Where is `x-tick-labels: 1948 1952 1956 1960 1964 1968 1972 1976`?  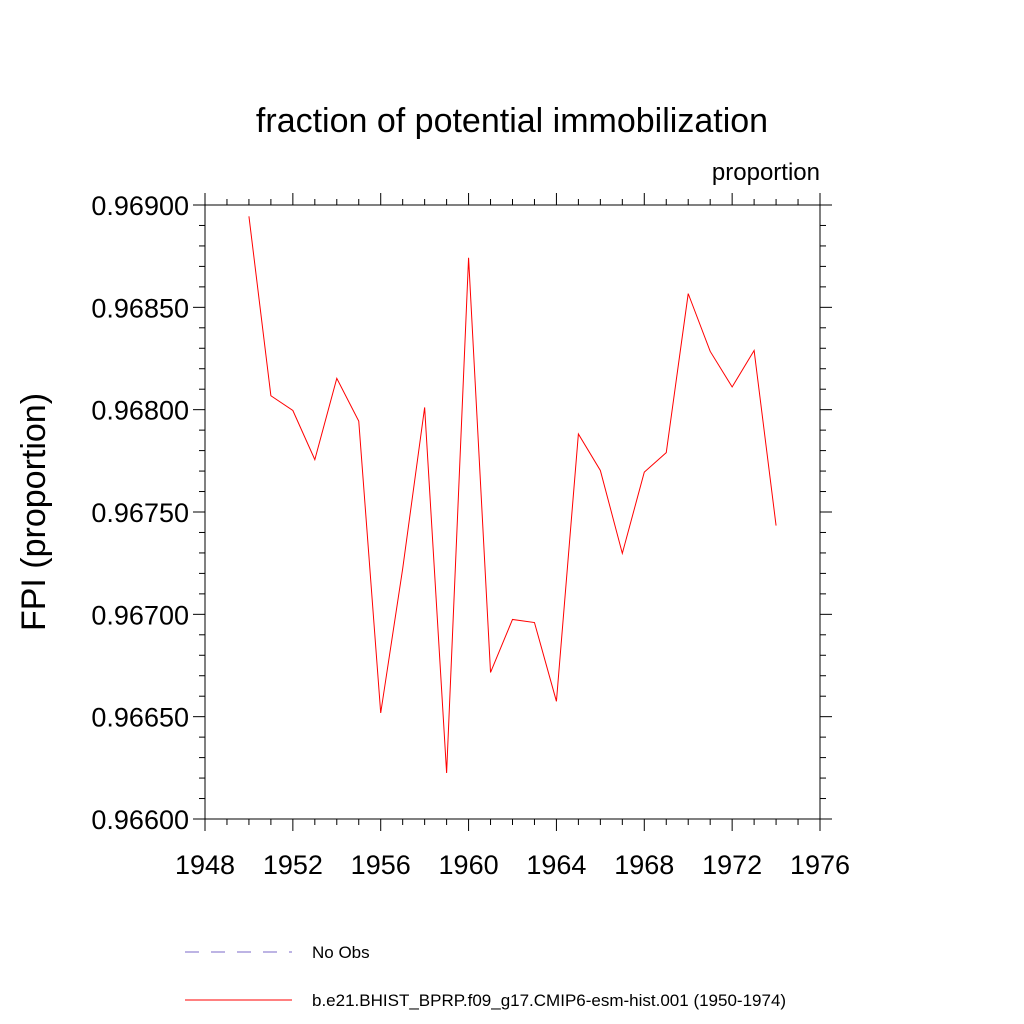 x-tick-labels: 1948 1952 1956 1960 1964 1968 1972 1976 is located at coordinates (512, 865).